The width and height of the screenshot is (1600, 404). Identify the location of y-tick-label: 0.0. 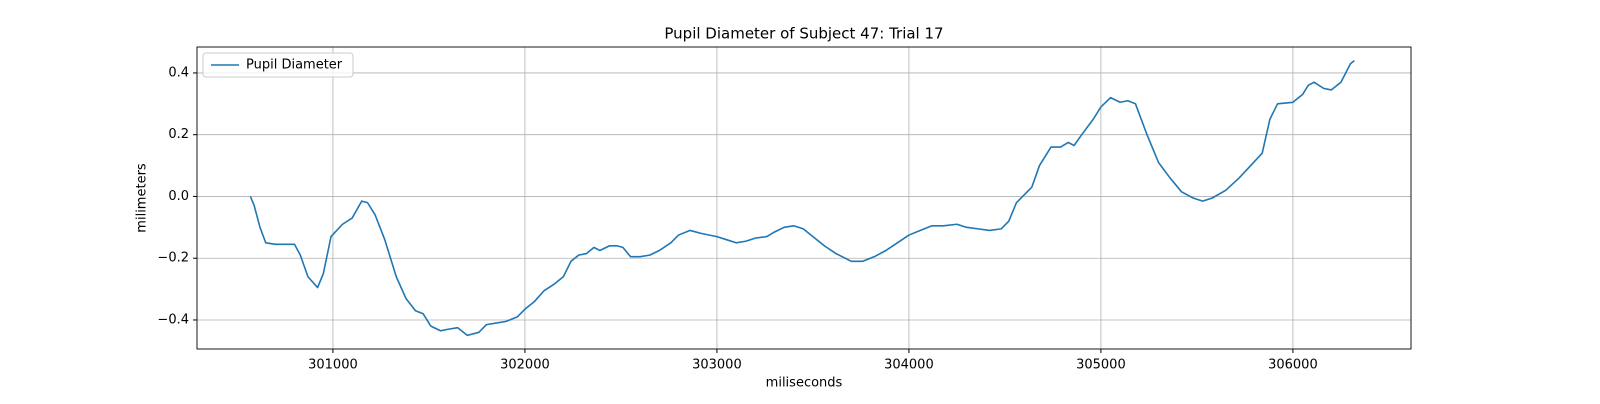
(178, 196).